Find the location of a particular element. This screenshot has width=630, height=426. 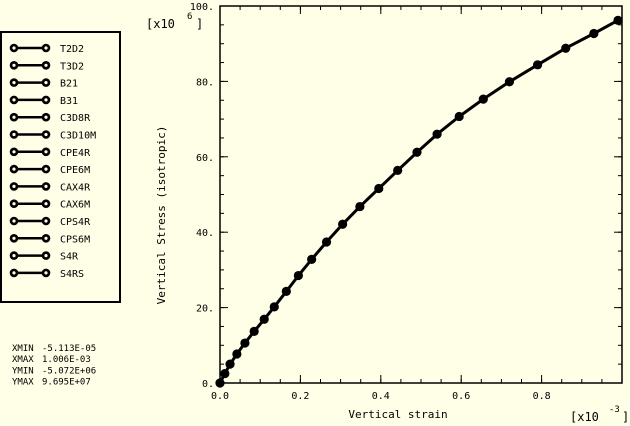

y-tick-label: 100. is located at coordinates (202, 7).